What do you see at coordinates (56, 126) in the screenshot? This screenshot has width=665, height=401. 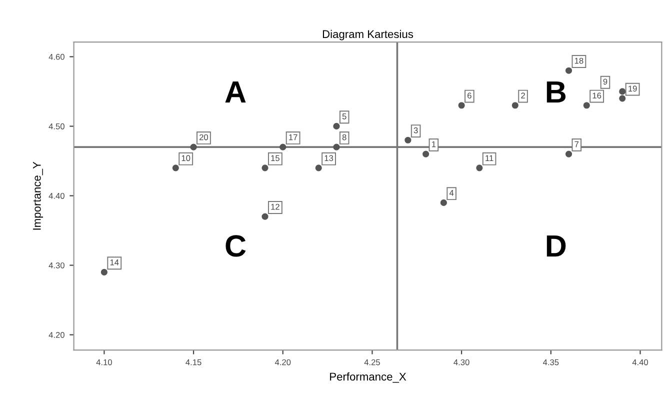 I see `y-tick-label: 4.50` at bounding box center [56, 126].